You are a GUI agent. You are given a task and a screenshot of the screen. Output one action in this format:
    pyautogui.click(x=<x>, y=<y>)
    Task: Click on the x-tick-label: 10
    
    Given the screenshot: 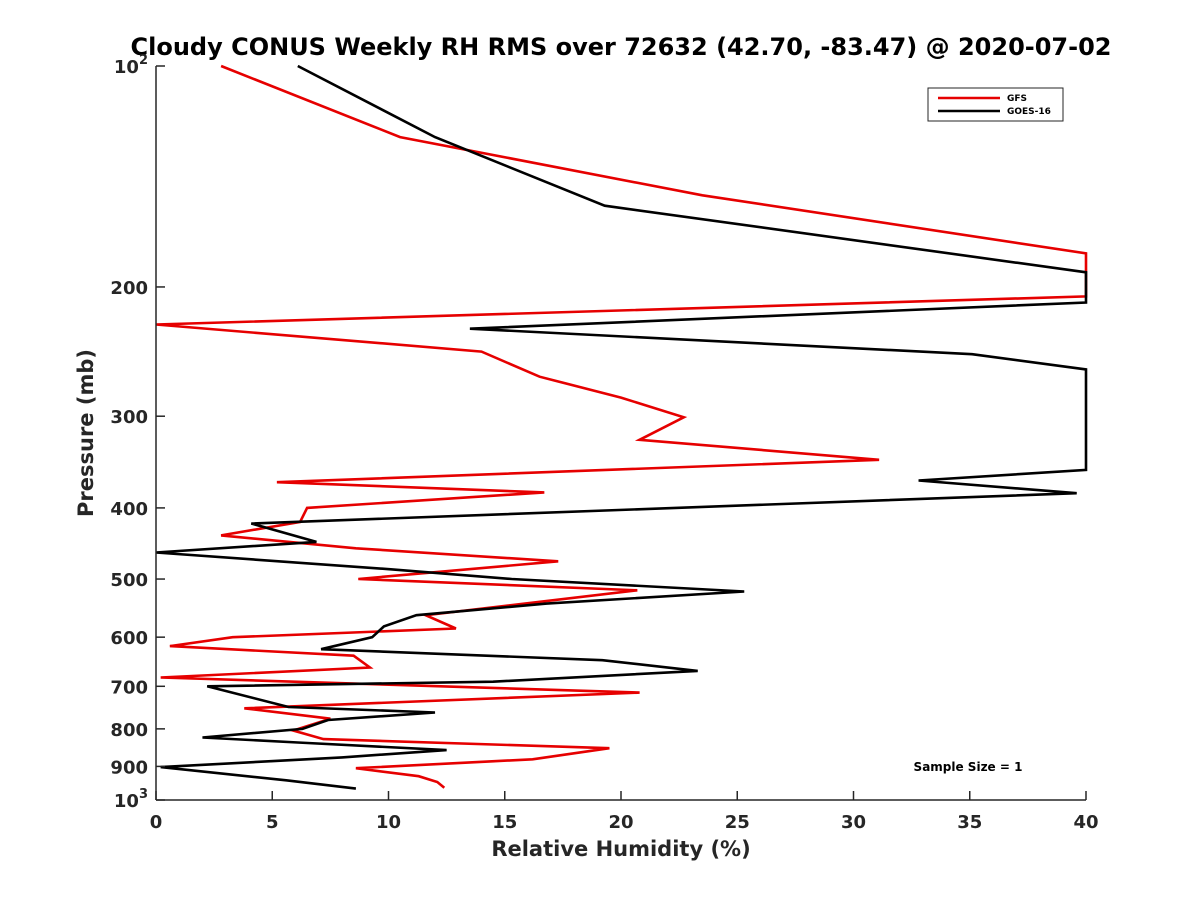 What is the action you would take?
    pyautogui.click(x=388, y=822)
    